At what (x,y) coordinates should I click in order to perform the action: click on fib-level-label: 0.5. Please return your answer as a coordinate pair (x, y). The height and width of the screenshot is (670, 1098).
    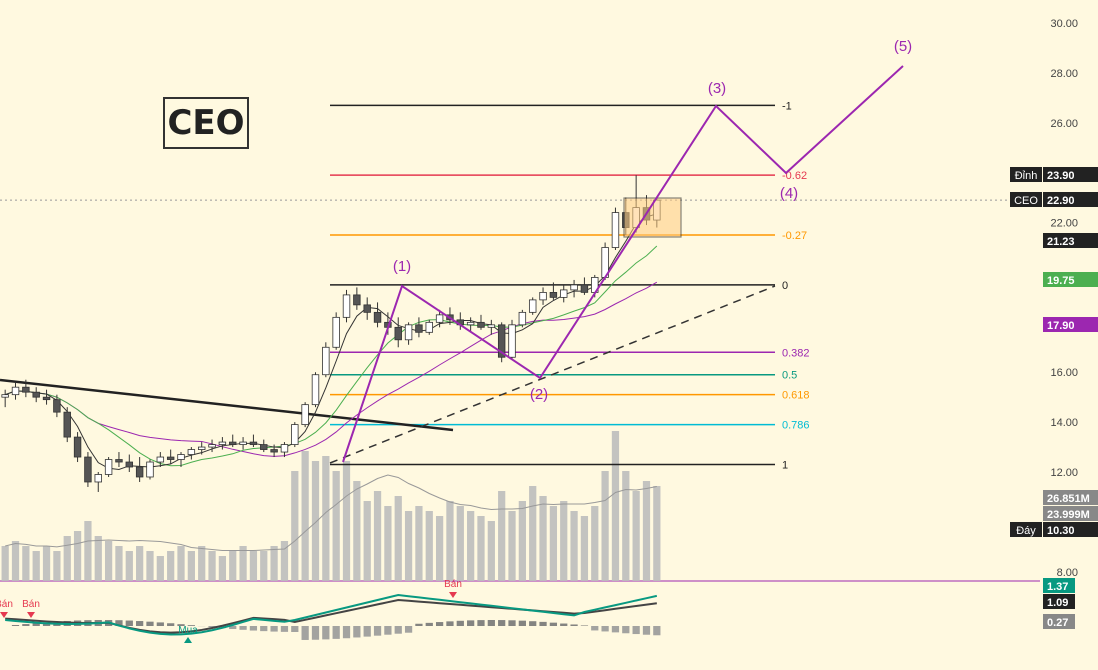
    Looking at the image, I should click on (789, 376).